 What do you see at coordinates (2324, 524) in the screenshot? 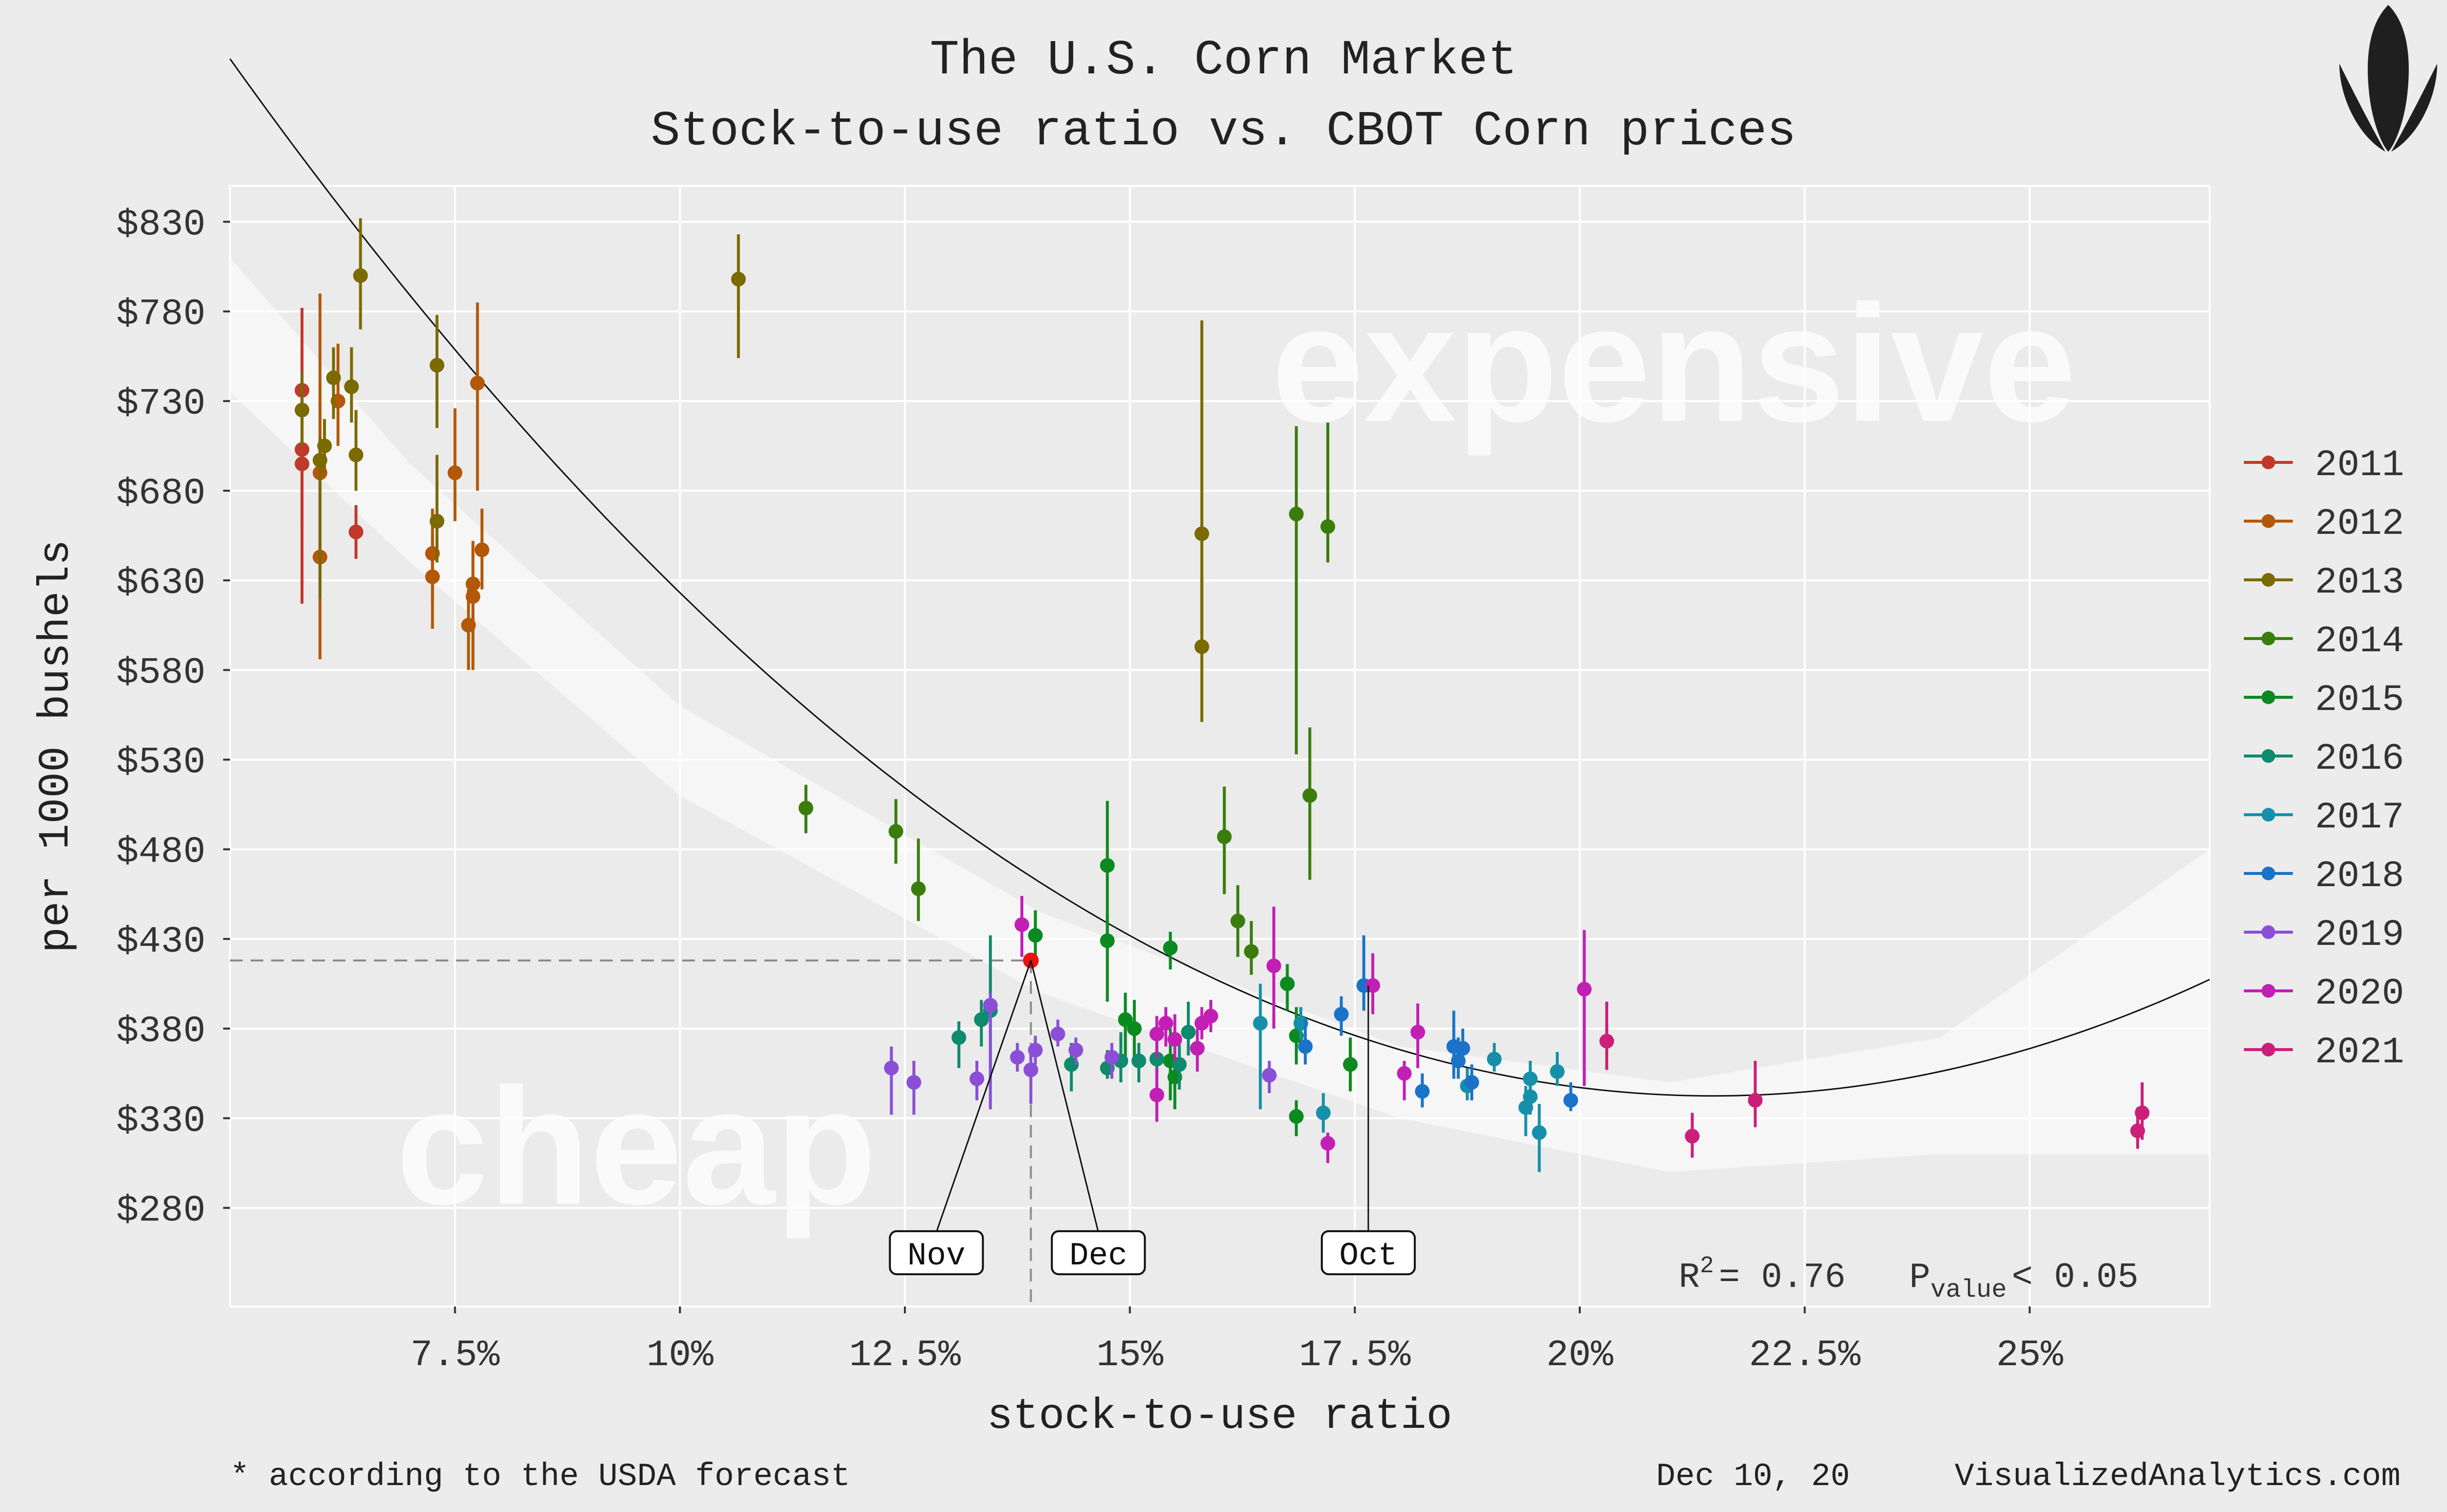
I see `legend-item-2012: 2012` at bounding box center [2324, 524].